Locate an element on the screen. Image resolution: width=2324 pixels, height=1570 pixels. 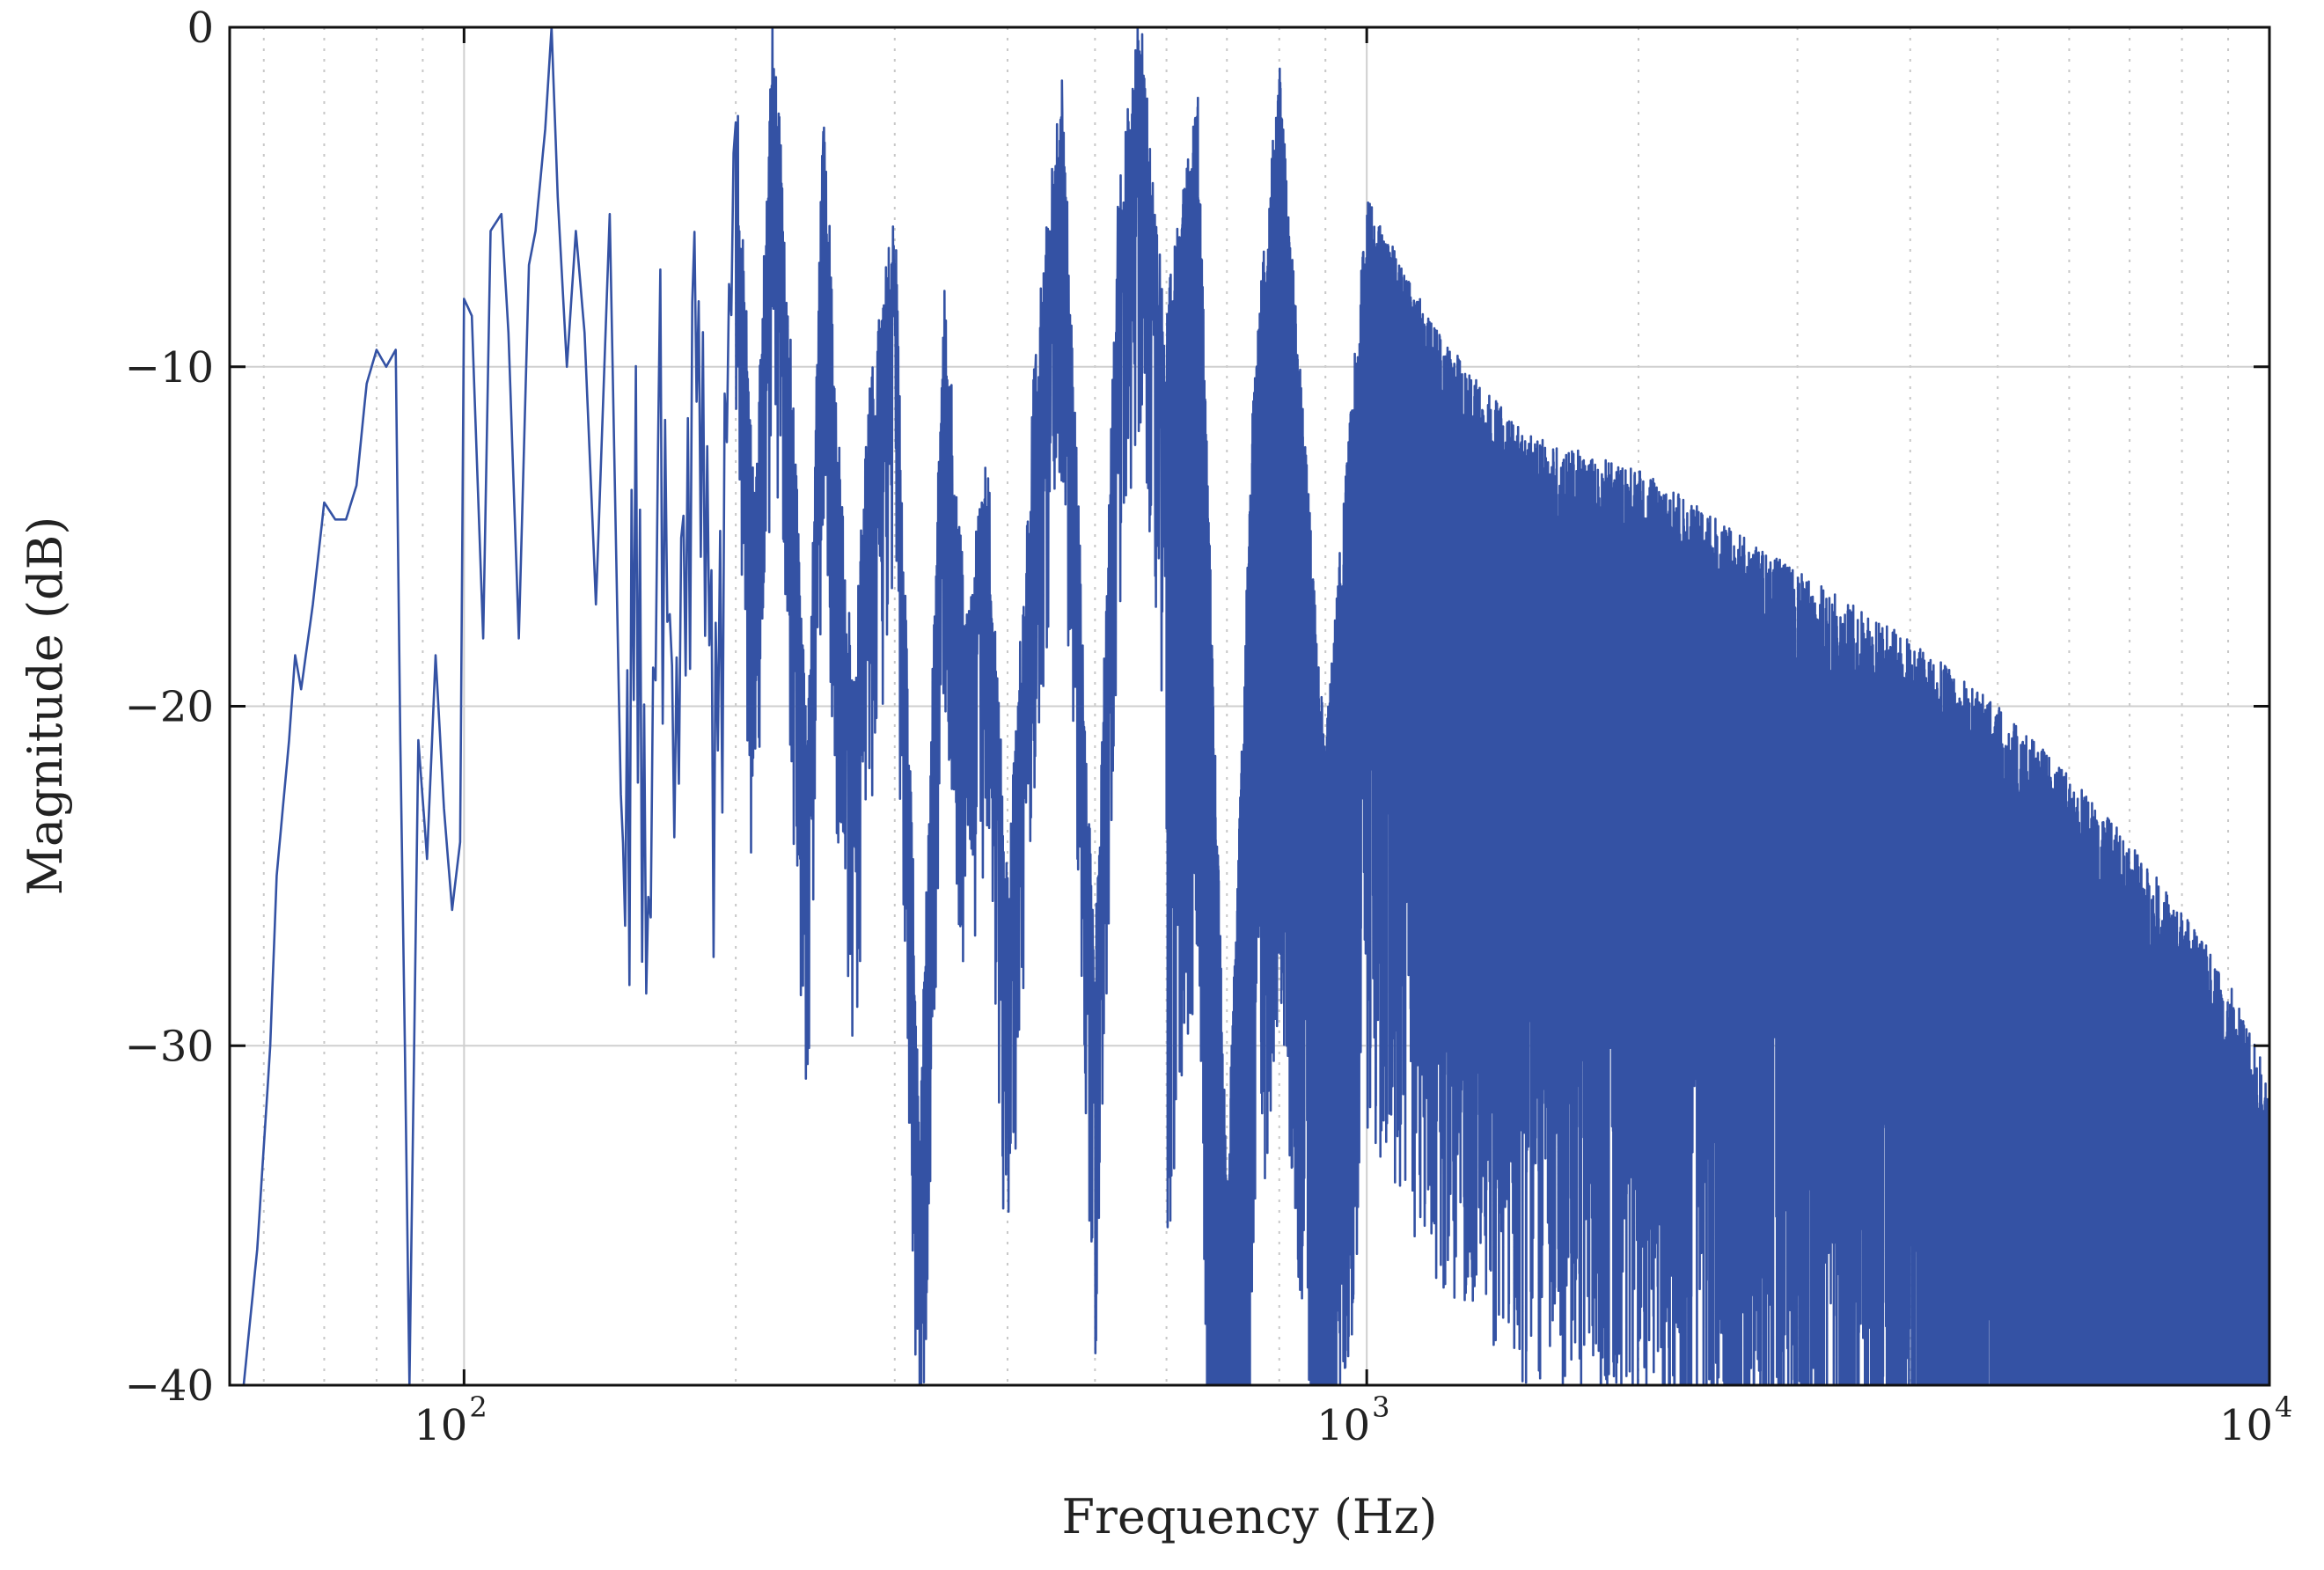
x-tick-label-exponent: 2 is located at coordinates (478, 1407).